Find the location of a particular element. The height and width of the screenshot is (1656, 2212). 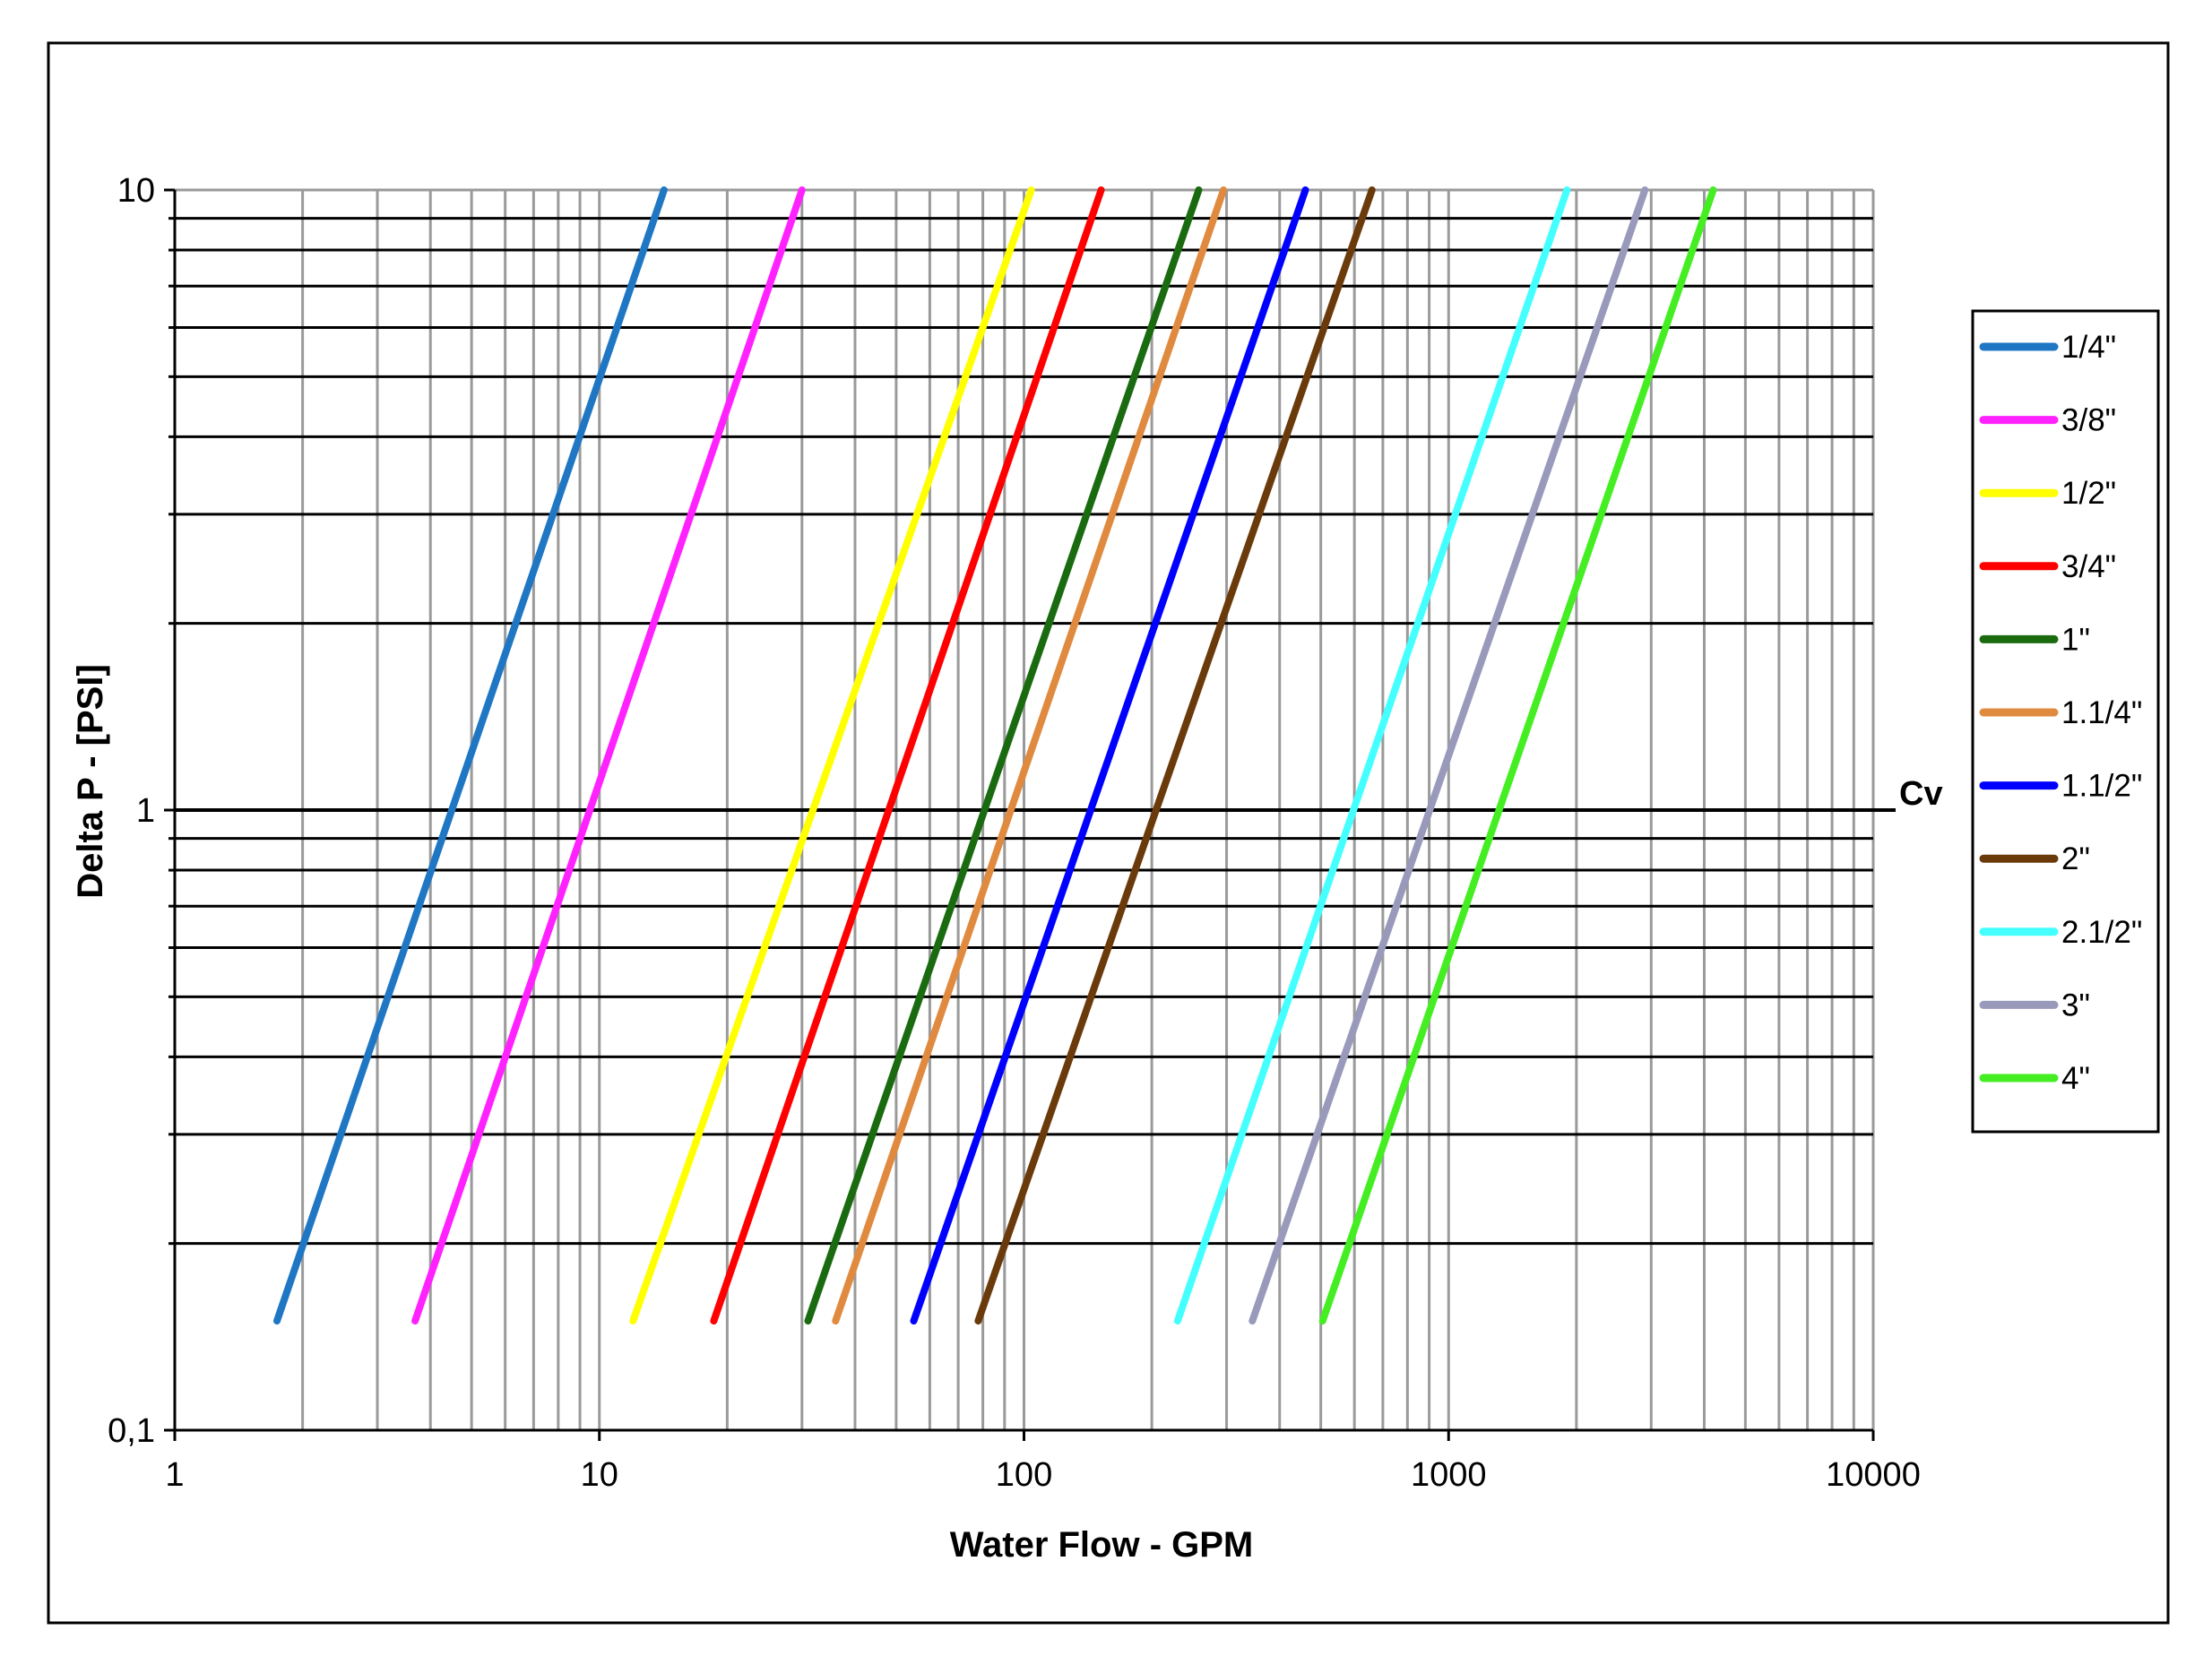

x-tick-label: 1 is located at coordinates (174, 1475).